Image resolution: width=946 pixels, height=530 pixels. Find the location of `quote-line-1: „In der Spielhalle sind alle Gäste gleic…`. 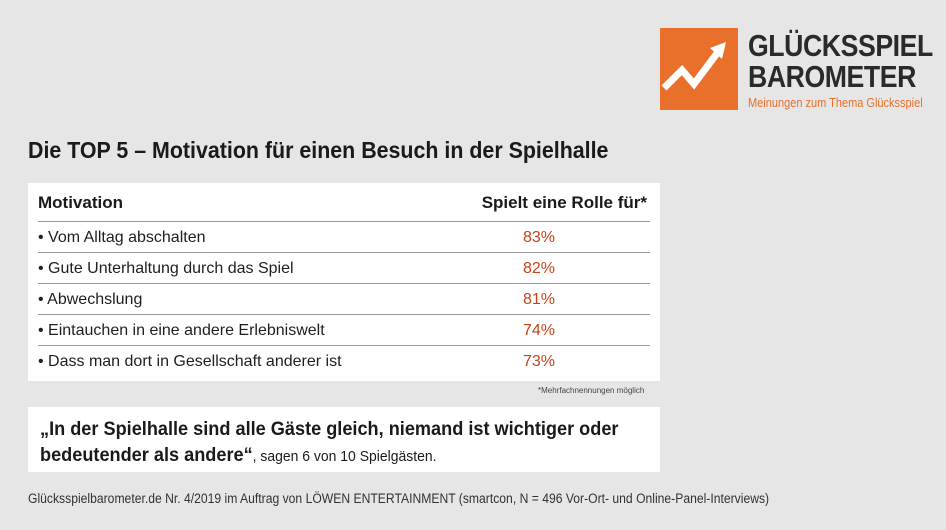

quote-line-1: „In der Spielhalle sind alle Gäste gleic… is located at coordinates (329, 429).